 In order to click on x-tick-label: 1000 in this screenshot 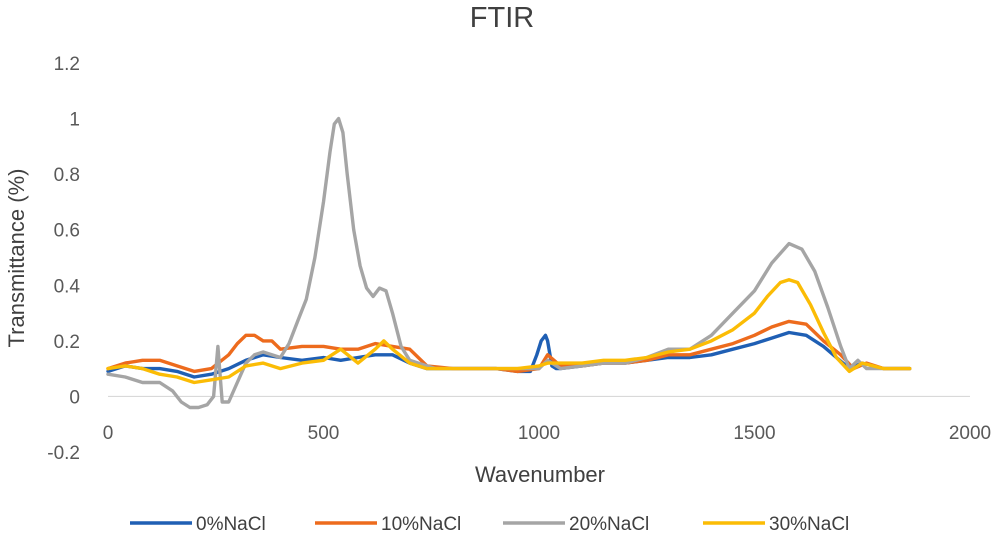, I will do `click(539, 433)`.